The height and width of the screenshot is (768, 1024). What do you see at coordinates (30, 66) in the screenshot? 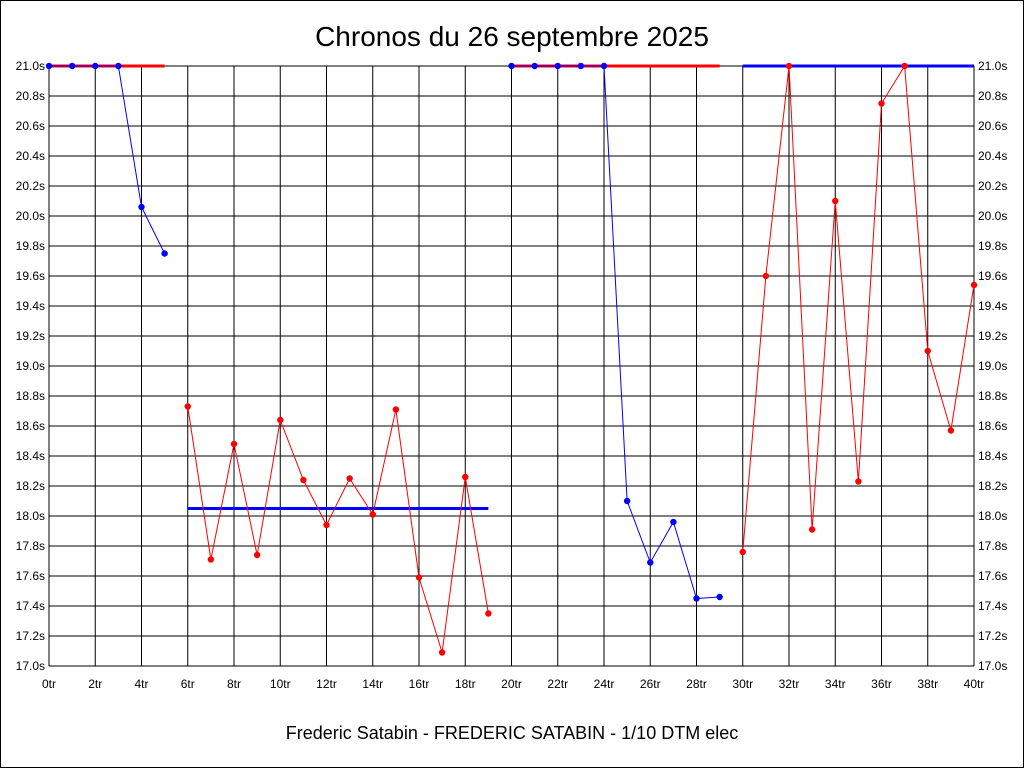
I see `y-tick-label: 21.0s` at bounding box center [30, 66].